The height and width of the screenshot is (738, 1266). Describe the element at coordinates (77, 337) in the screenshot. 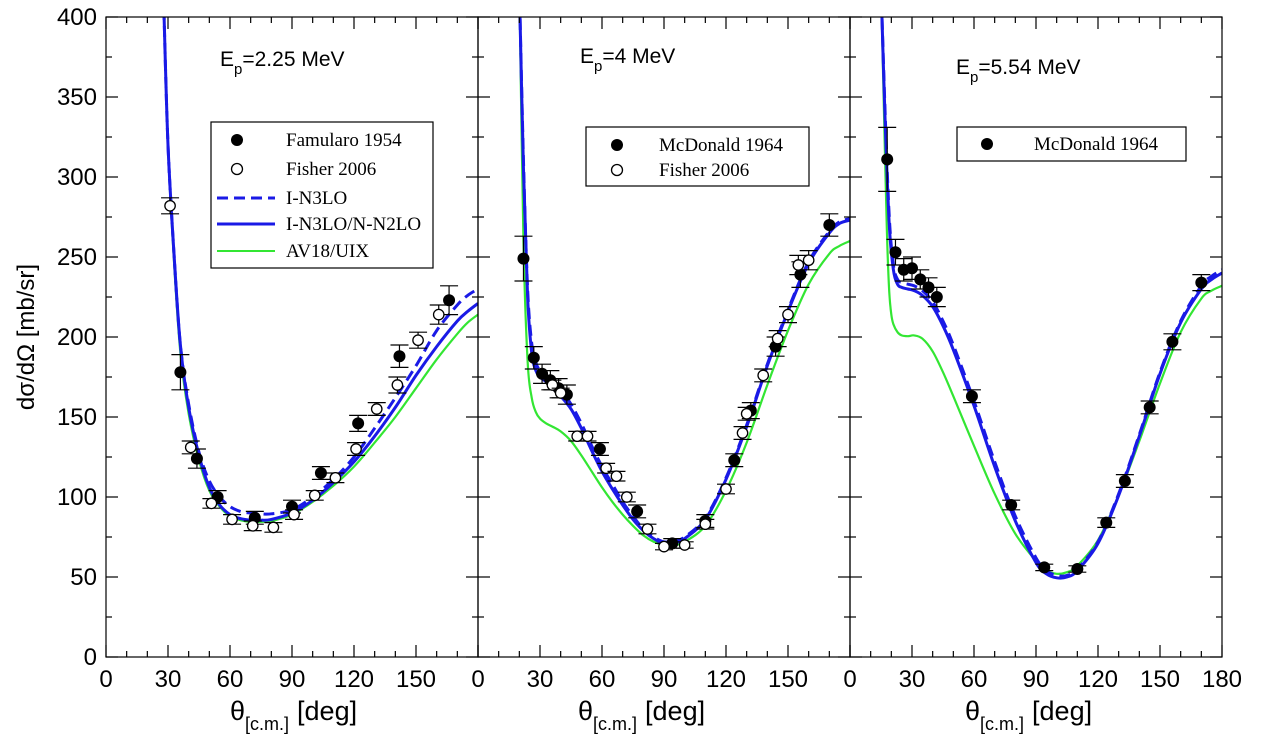

I see `y-tick-label: 200` at that location.